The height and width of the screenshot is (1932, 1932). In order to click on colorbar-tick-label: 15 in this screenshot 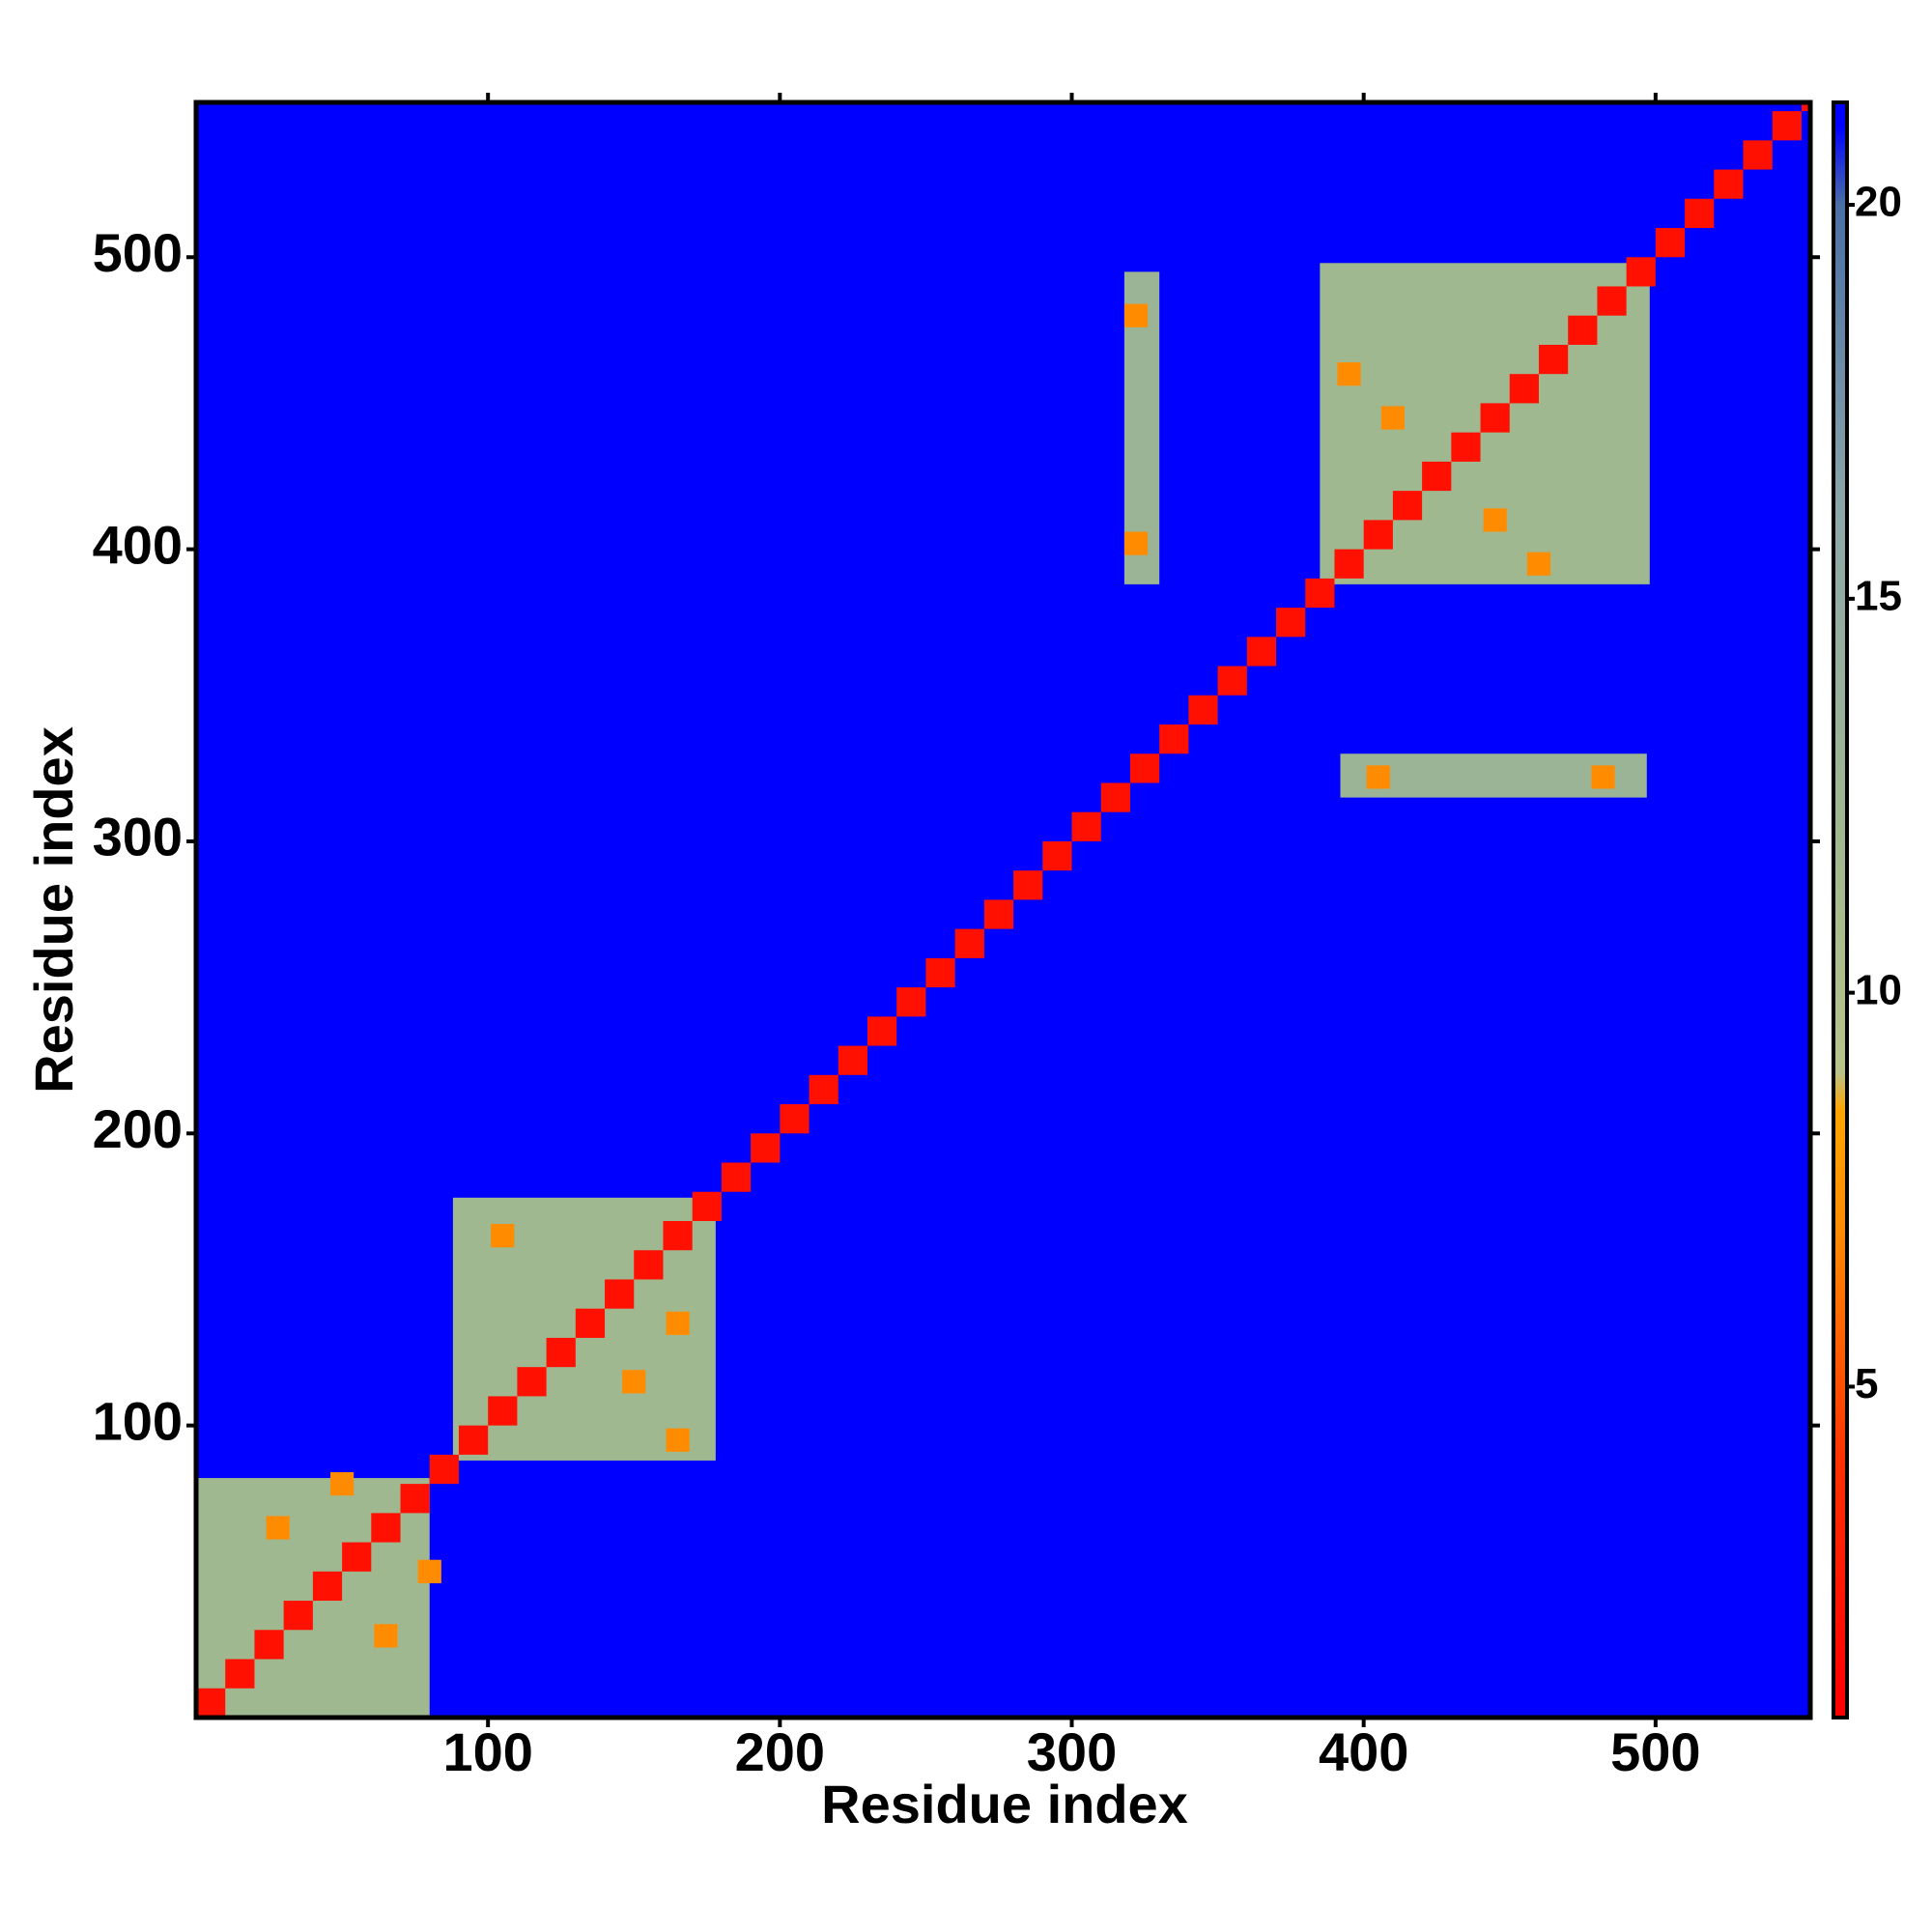, I will do `click(1878, 595)`.